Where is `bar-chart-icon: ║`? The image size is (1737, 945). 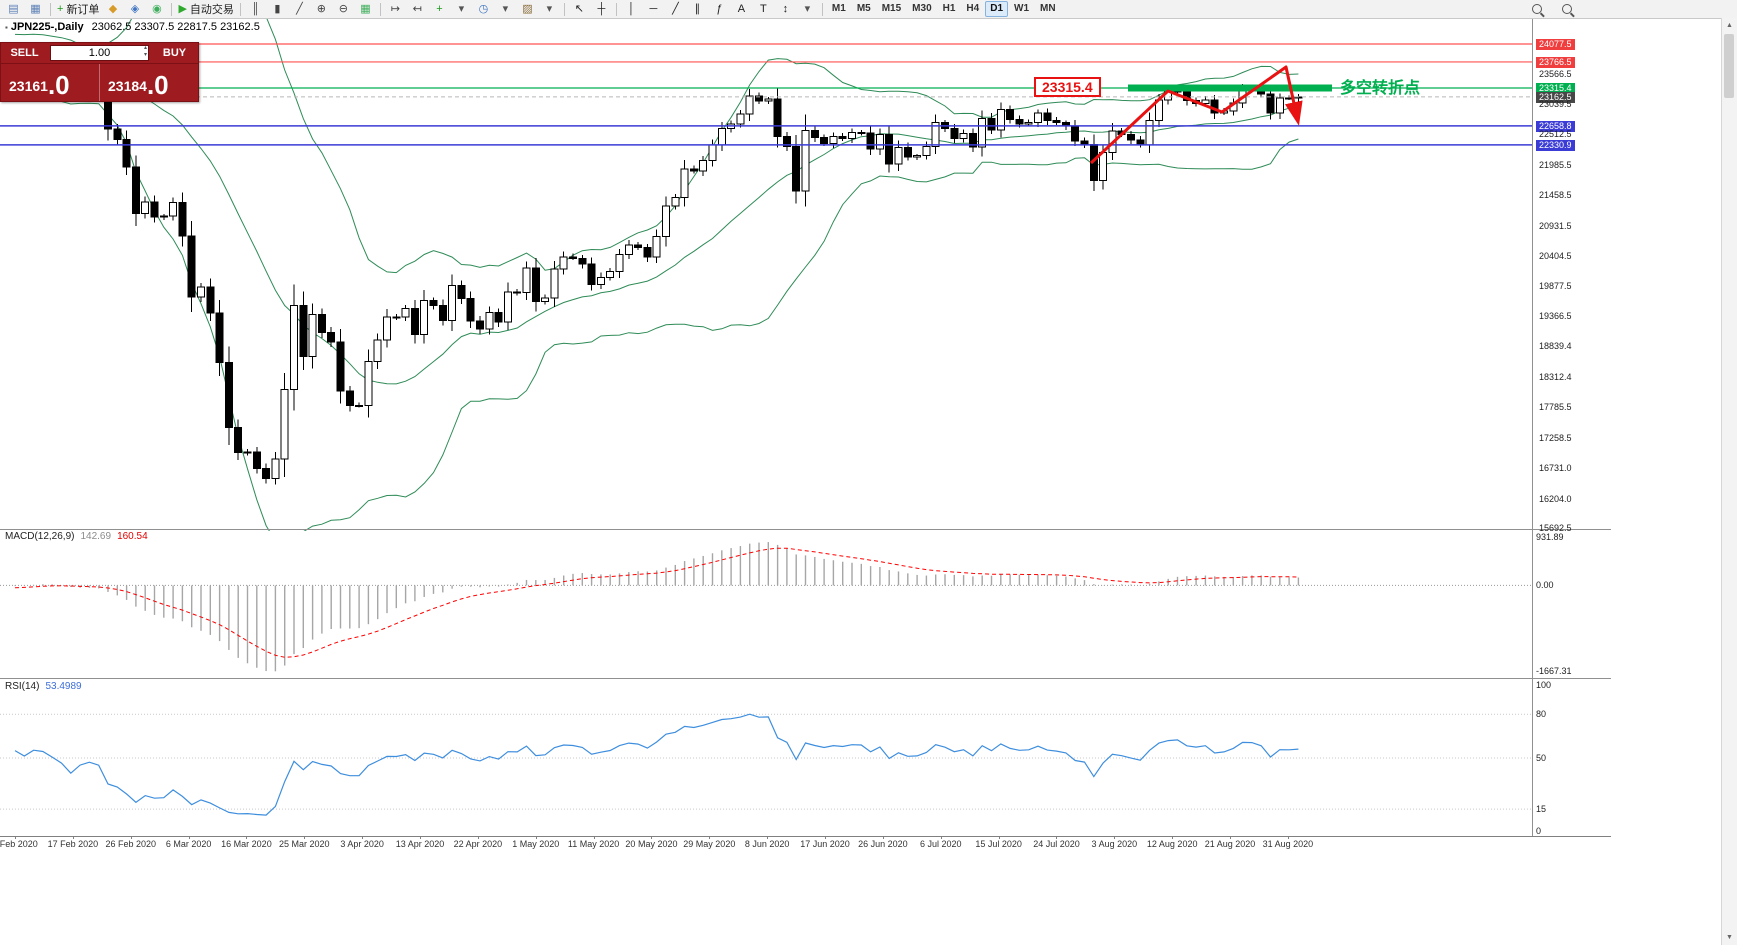 bar-chart-icon: ║ is located at coordinates (255, 9).